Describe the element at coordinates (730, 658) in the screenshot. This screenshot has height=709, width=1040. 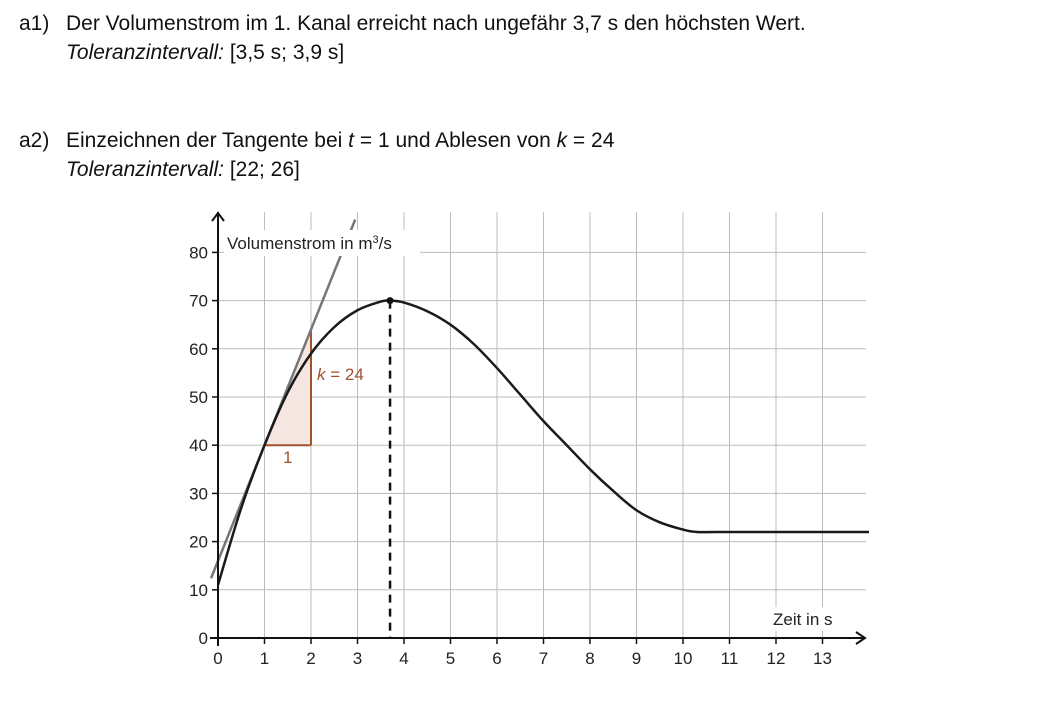
I see `x-tick-label: 11` at that location.